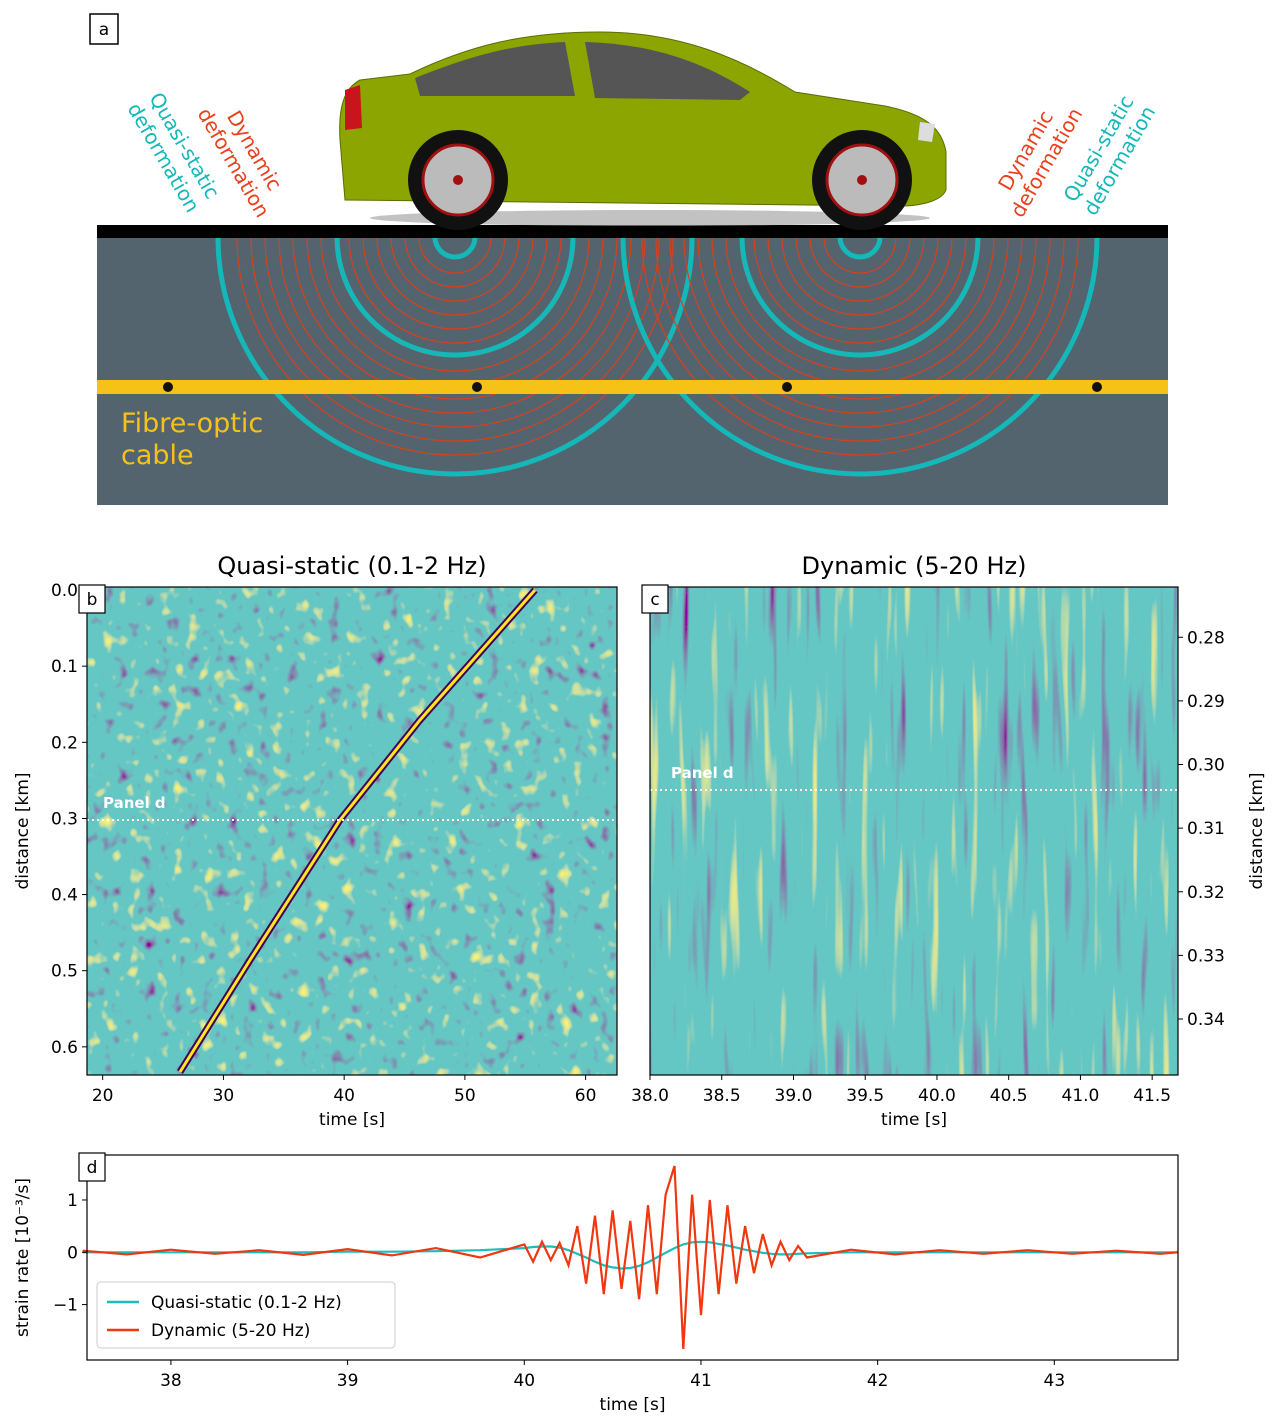  Describe the element at coordinates (357, 831) in the screenshot. I see `vehicle-track` at that location.